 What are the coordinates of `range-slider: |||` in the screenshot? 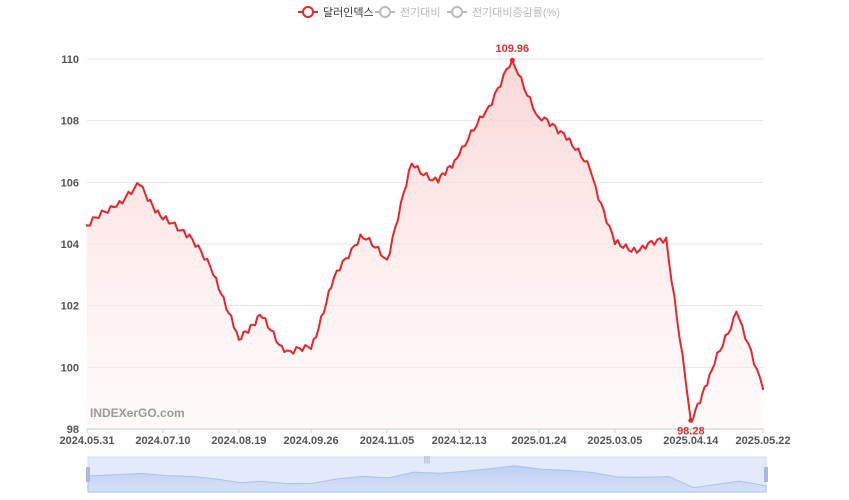 It's located at (427, 474).